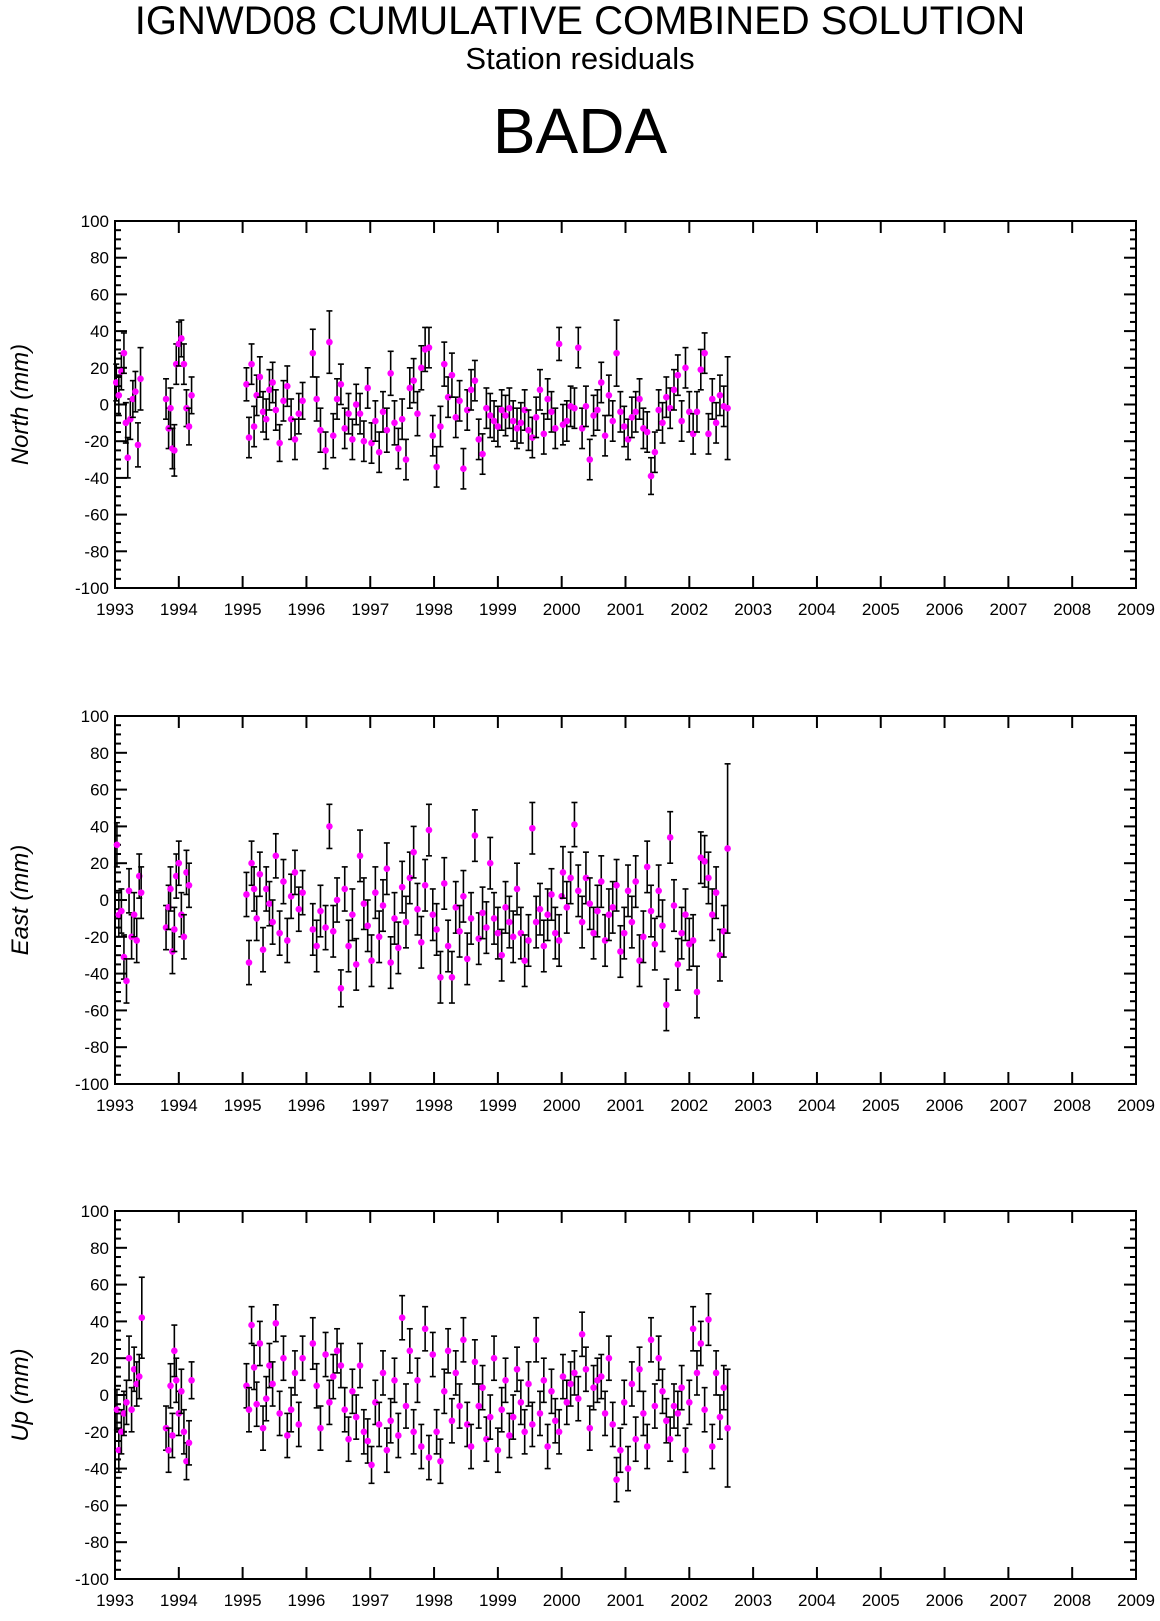 Image resolution: width=1160 pixels, height=1621 pixels. I want to click on x-tick-label: 1993, so click(115, 1600).